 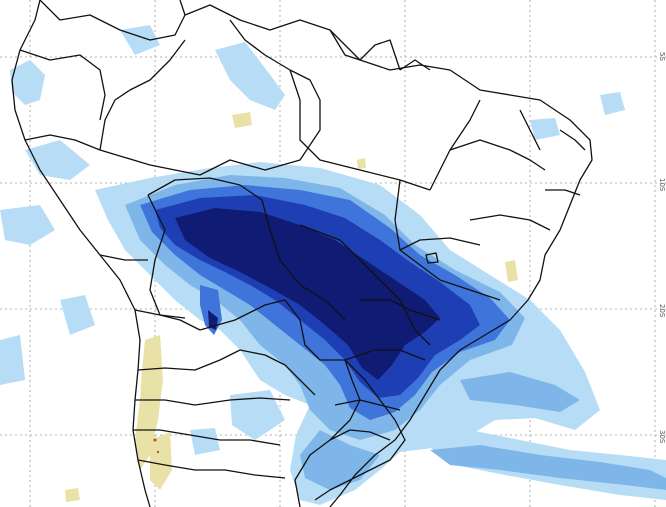 What do you see at coordinates (662, 311) in the screenshot?
I see `lat-label-20s: 20S` at bounding box center [662, 311].